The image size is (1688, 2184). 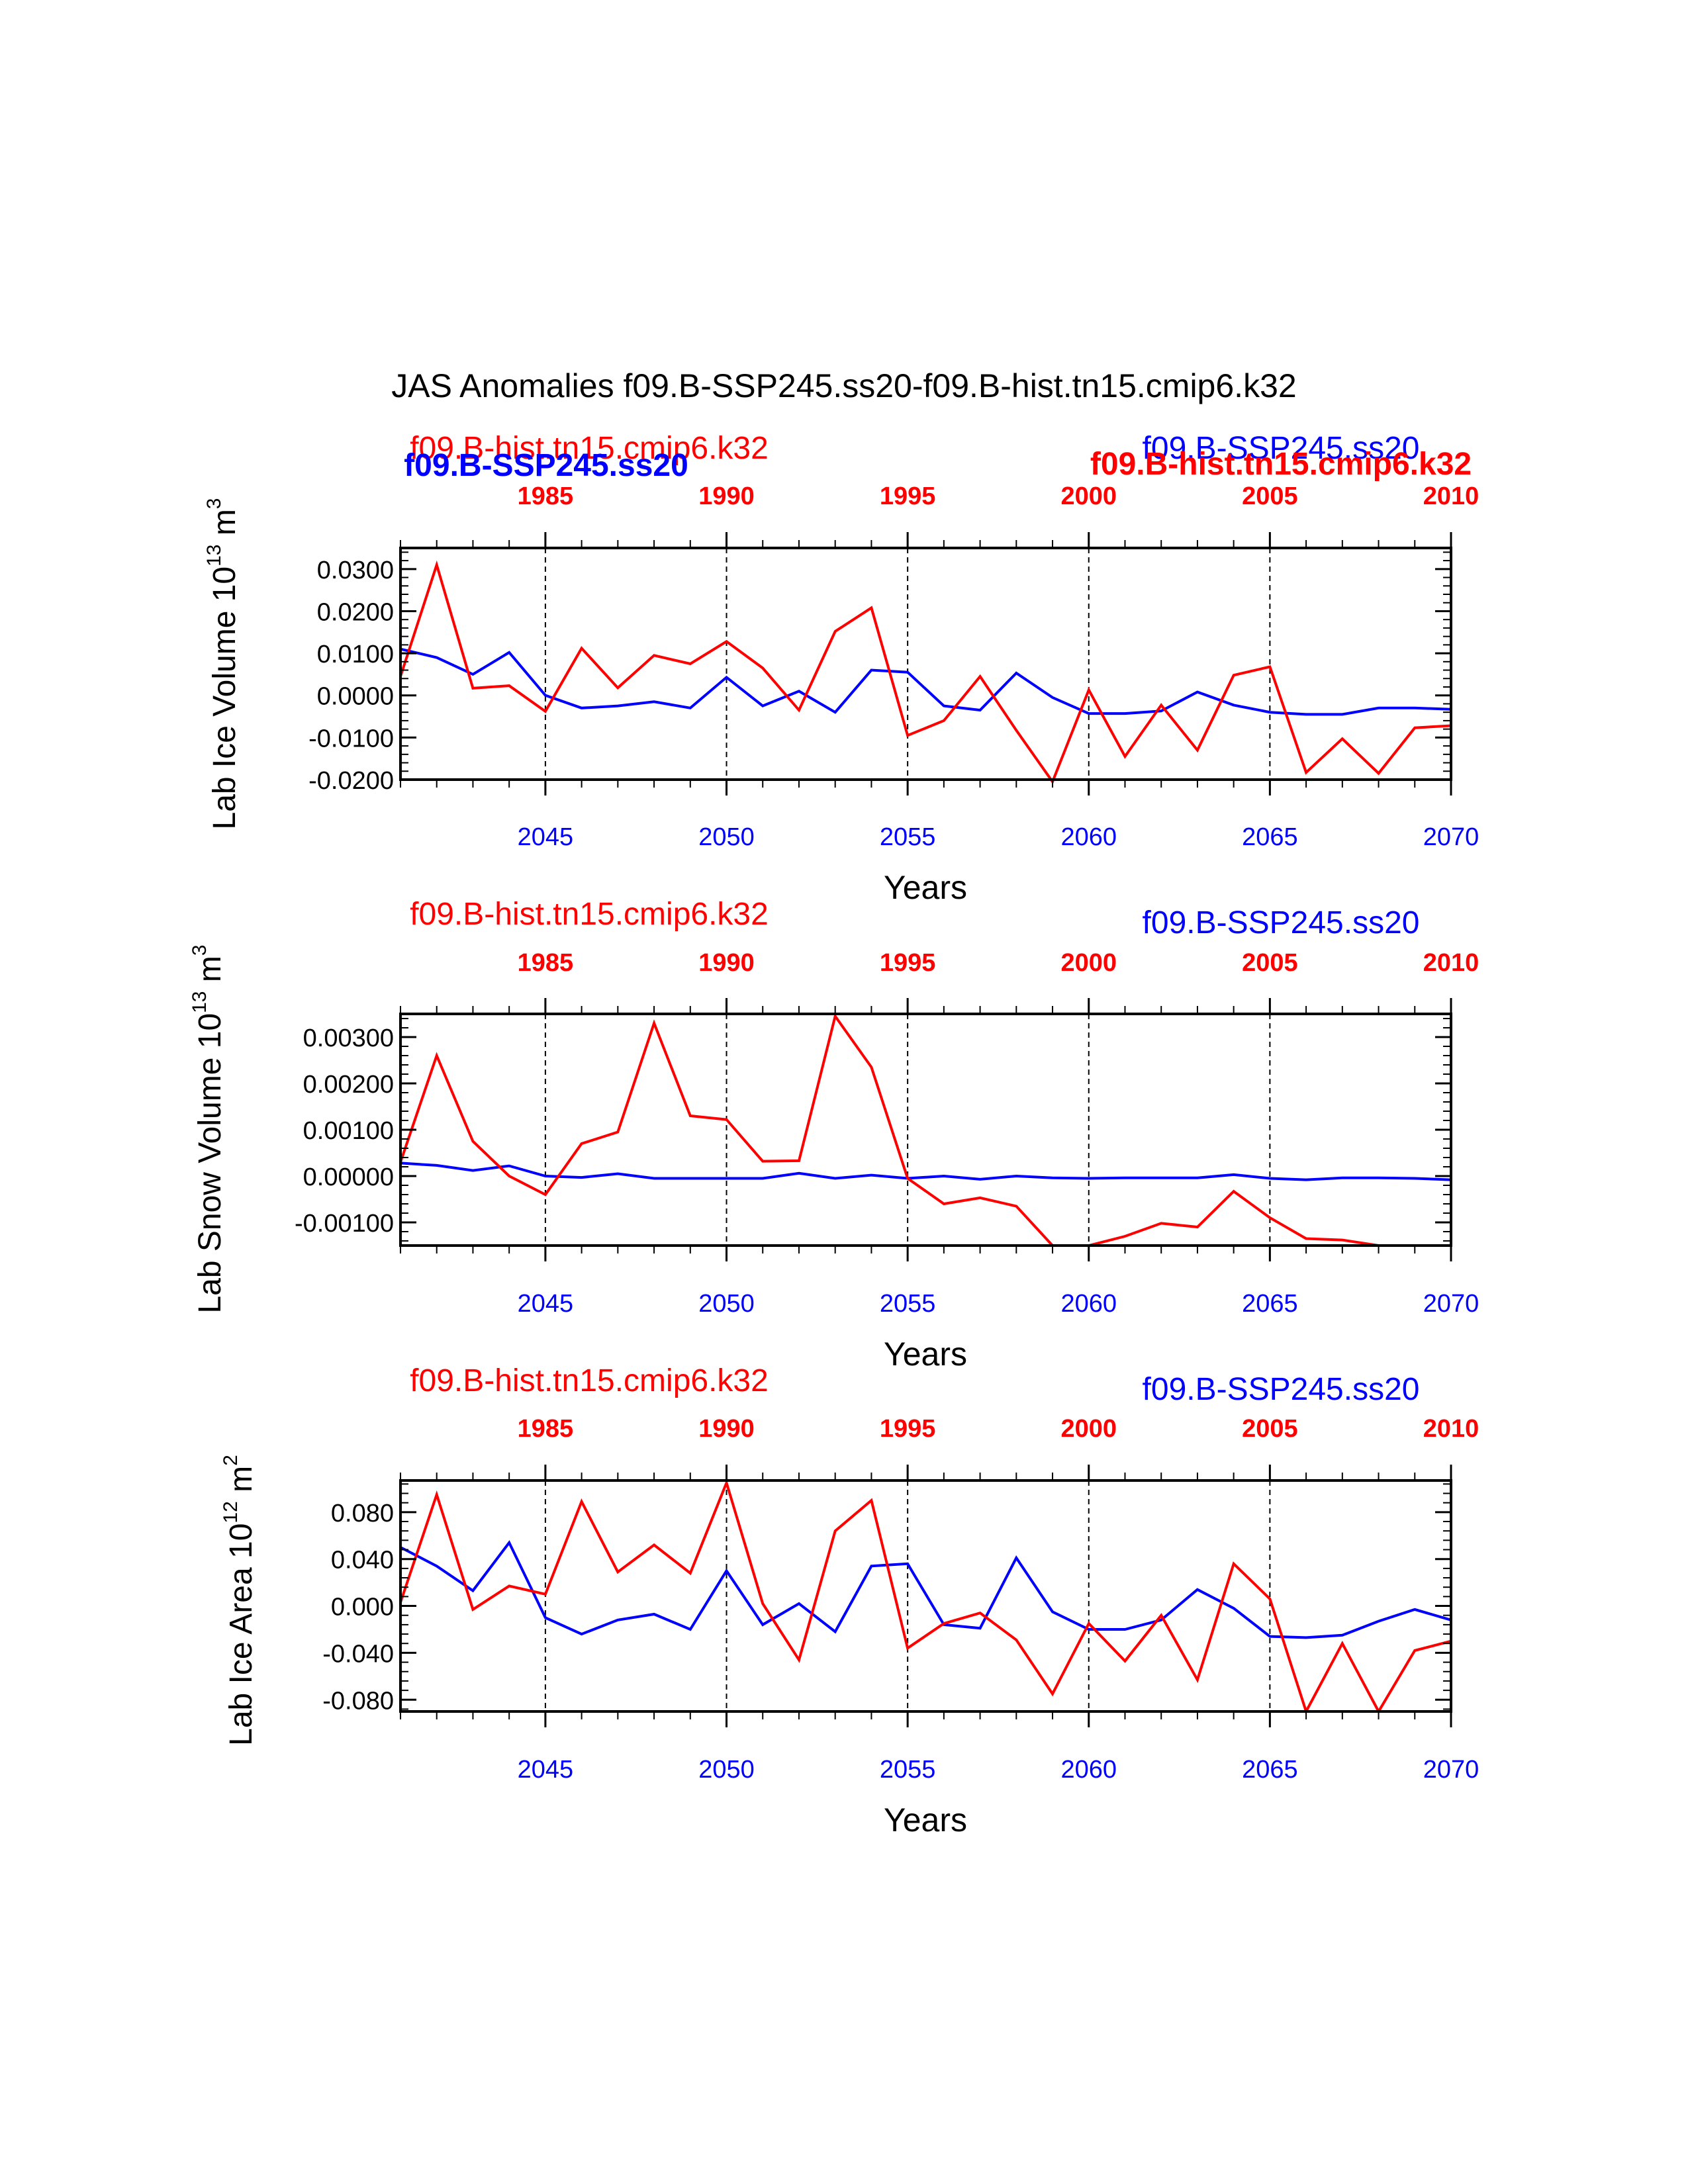 What do you see at coordinates (1270, 963) in the screenshot?
I see `p2-xtick-label-top: 2005` at bounding box center [1270, 963].